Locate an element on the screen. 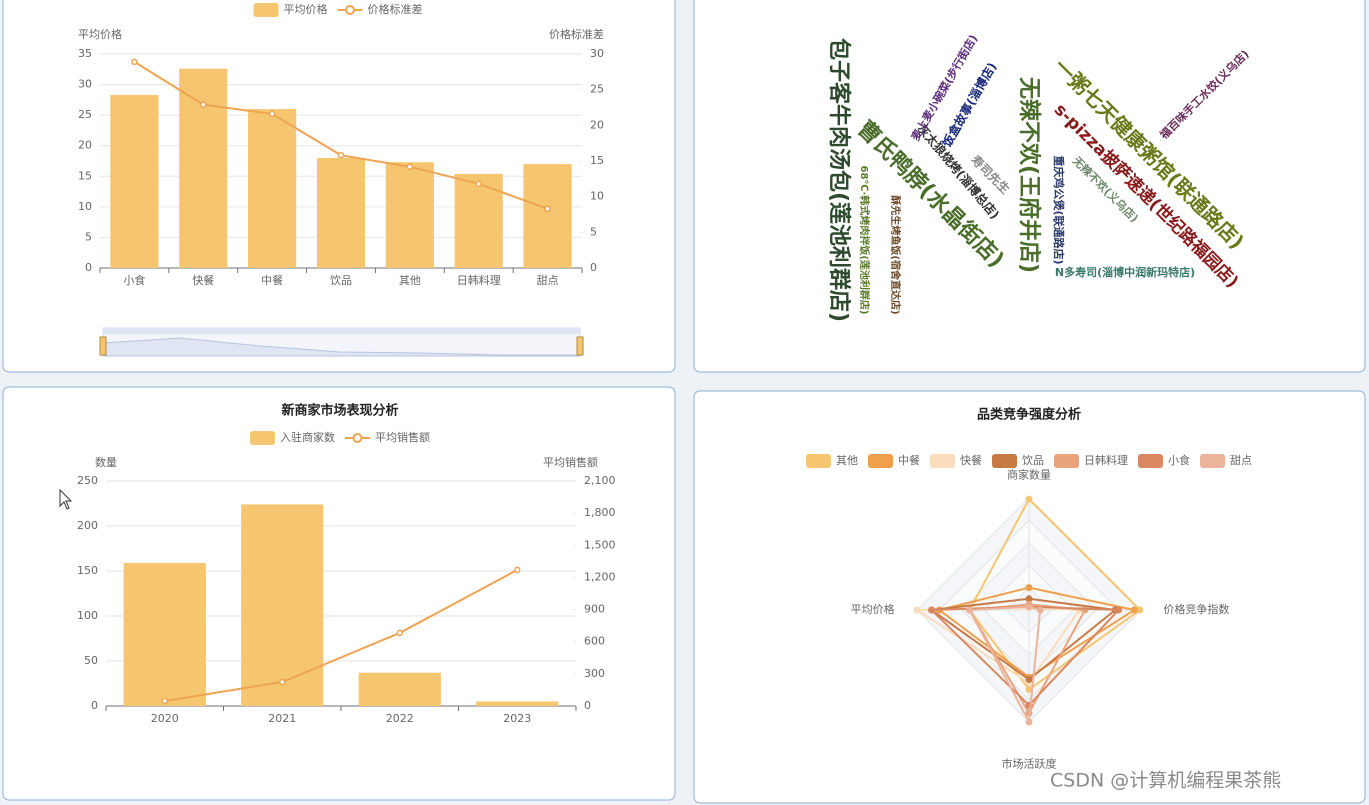 The image size is (1369, 805). zoom-slider is located at coordinates (341, 342).